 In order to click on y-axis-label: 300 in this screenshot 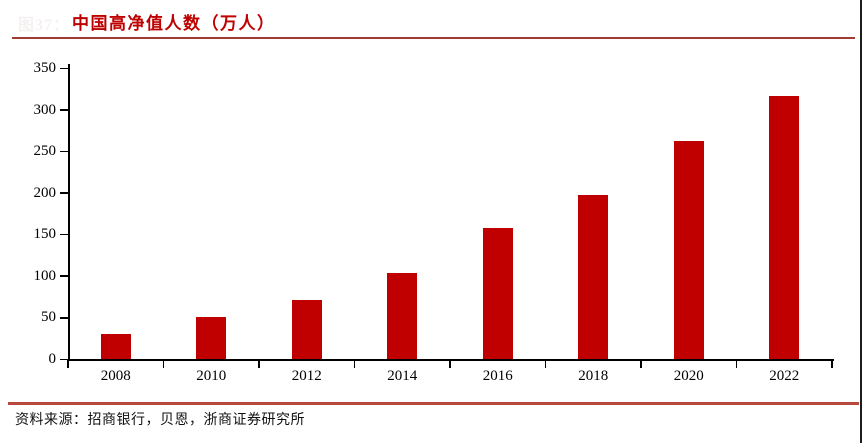, I will do `click(45, 109)`.